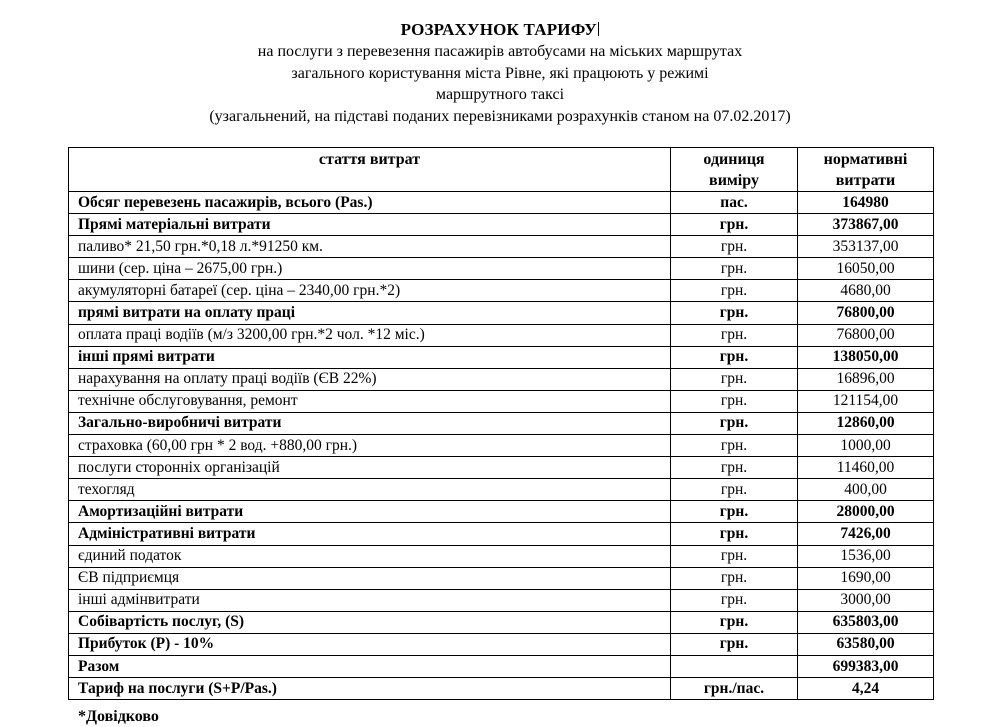 This screenshot has width=1000, height=727. What do you see at coordinates (734, 202) in the screenshot?
I see `unit-cell: пас.` at bounding box center [734, 202].